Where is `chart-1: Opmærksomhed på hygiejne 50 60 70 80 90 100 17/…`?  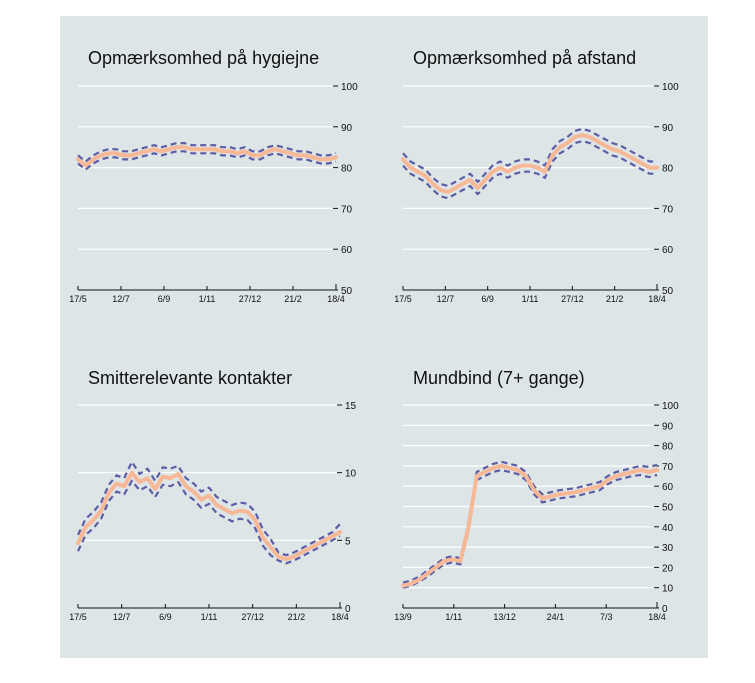 chart-1: Opmærksomhed på hygiejne 50 60 70 80 90 100 17/… is located at coordinates (213, 176).